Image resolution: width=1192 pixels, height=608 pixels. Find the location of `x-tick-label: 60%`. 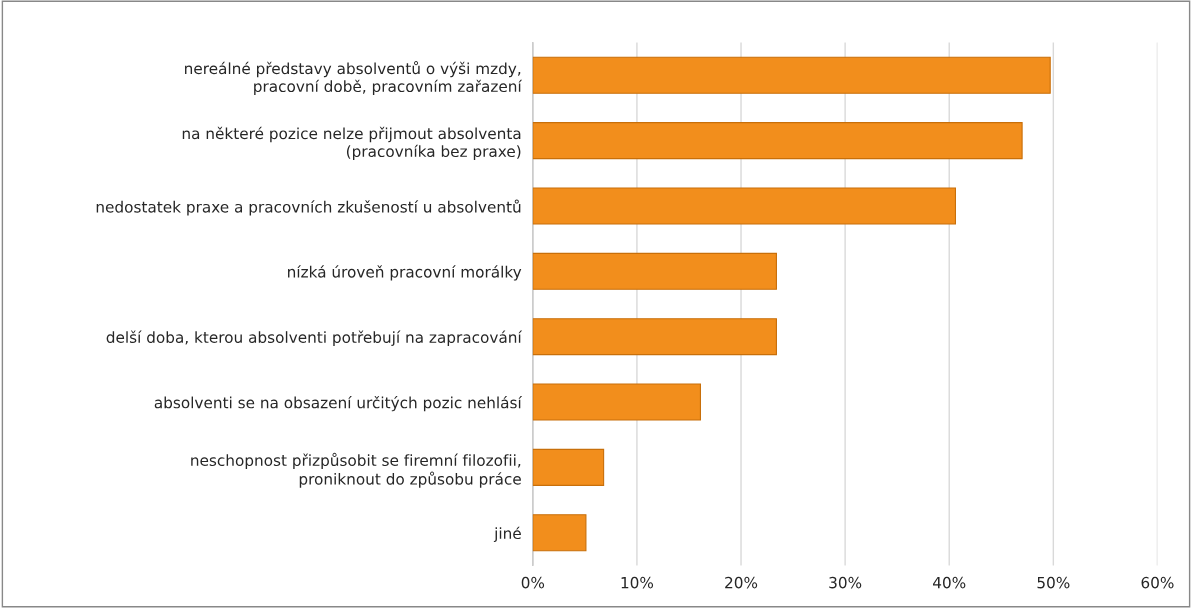

x-tick-label: 60% is located at coordinates (1157, 582).